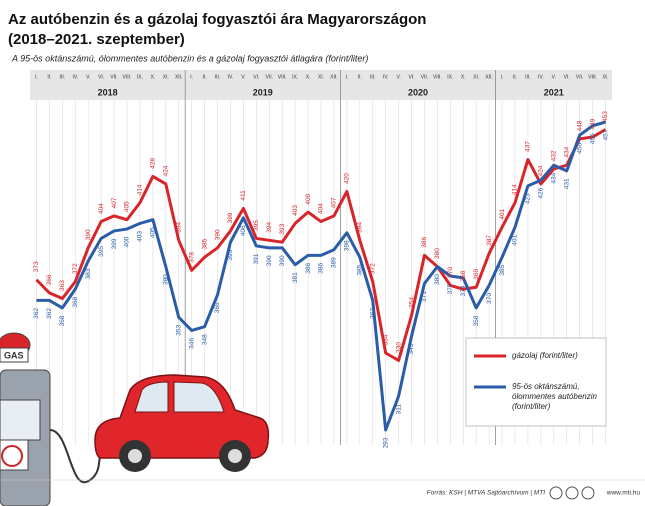 The image size is (645, 506). I want to click on pump-label, so click(14, 355).